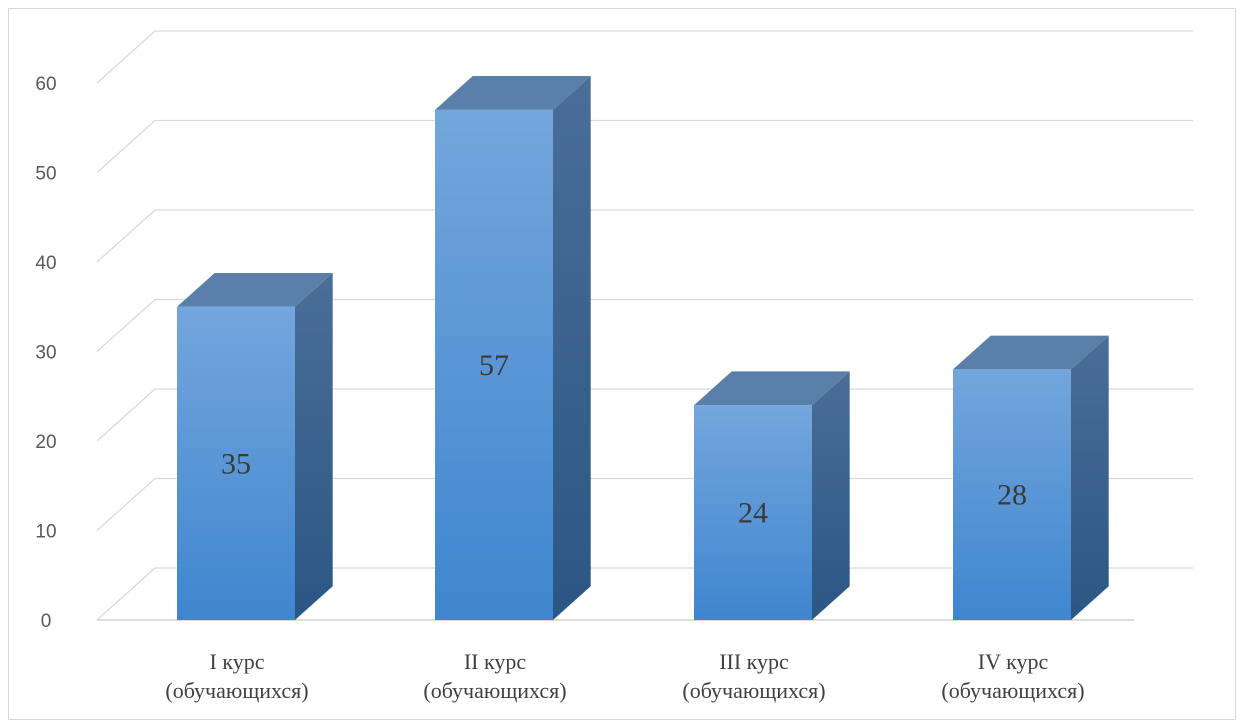  I want to click on data-label: 24, so click(753, 513).